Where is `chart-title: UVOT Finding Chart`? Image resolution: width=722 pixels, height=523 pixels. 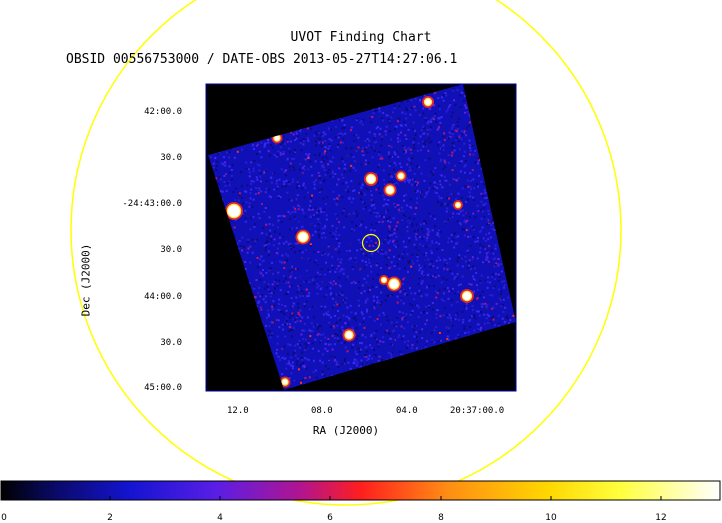 chart-title: UVOT Finding Chart is located at coordinates (361, 37).